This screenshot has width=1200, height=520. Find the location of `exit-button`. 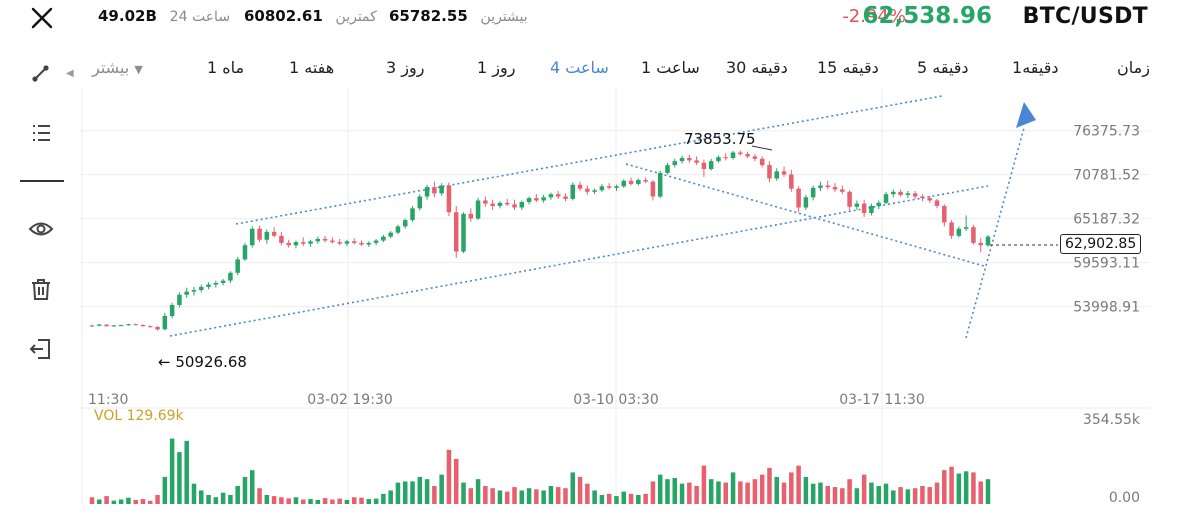

exit-button is located at coordinates (41, 349).